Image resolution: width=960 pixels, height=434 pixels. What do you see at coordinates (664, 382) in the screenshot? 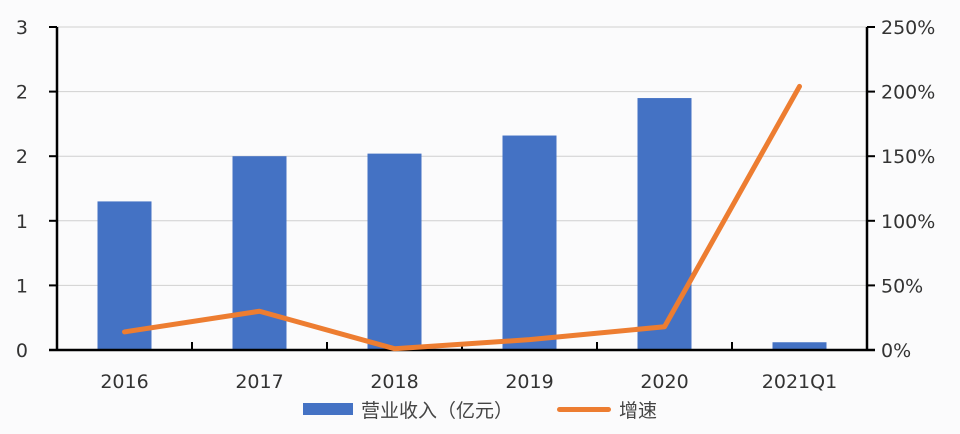
I see `x-tick-label: 2020` at bounding box center [664, 382].